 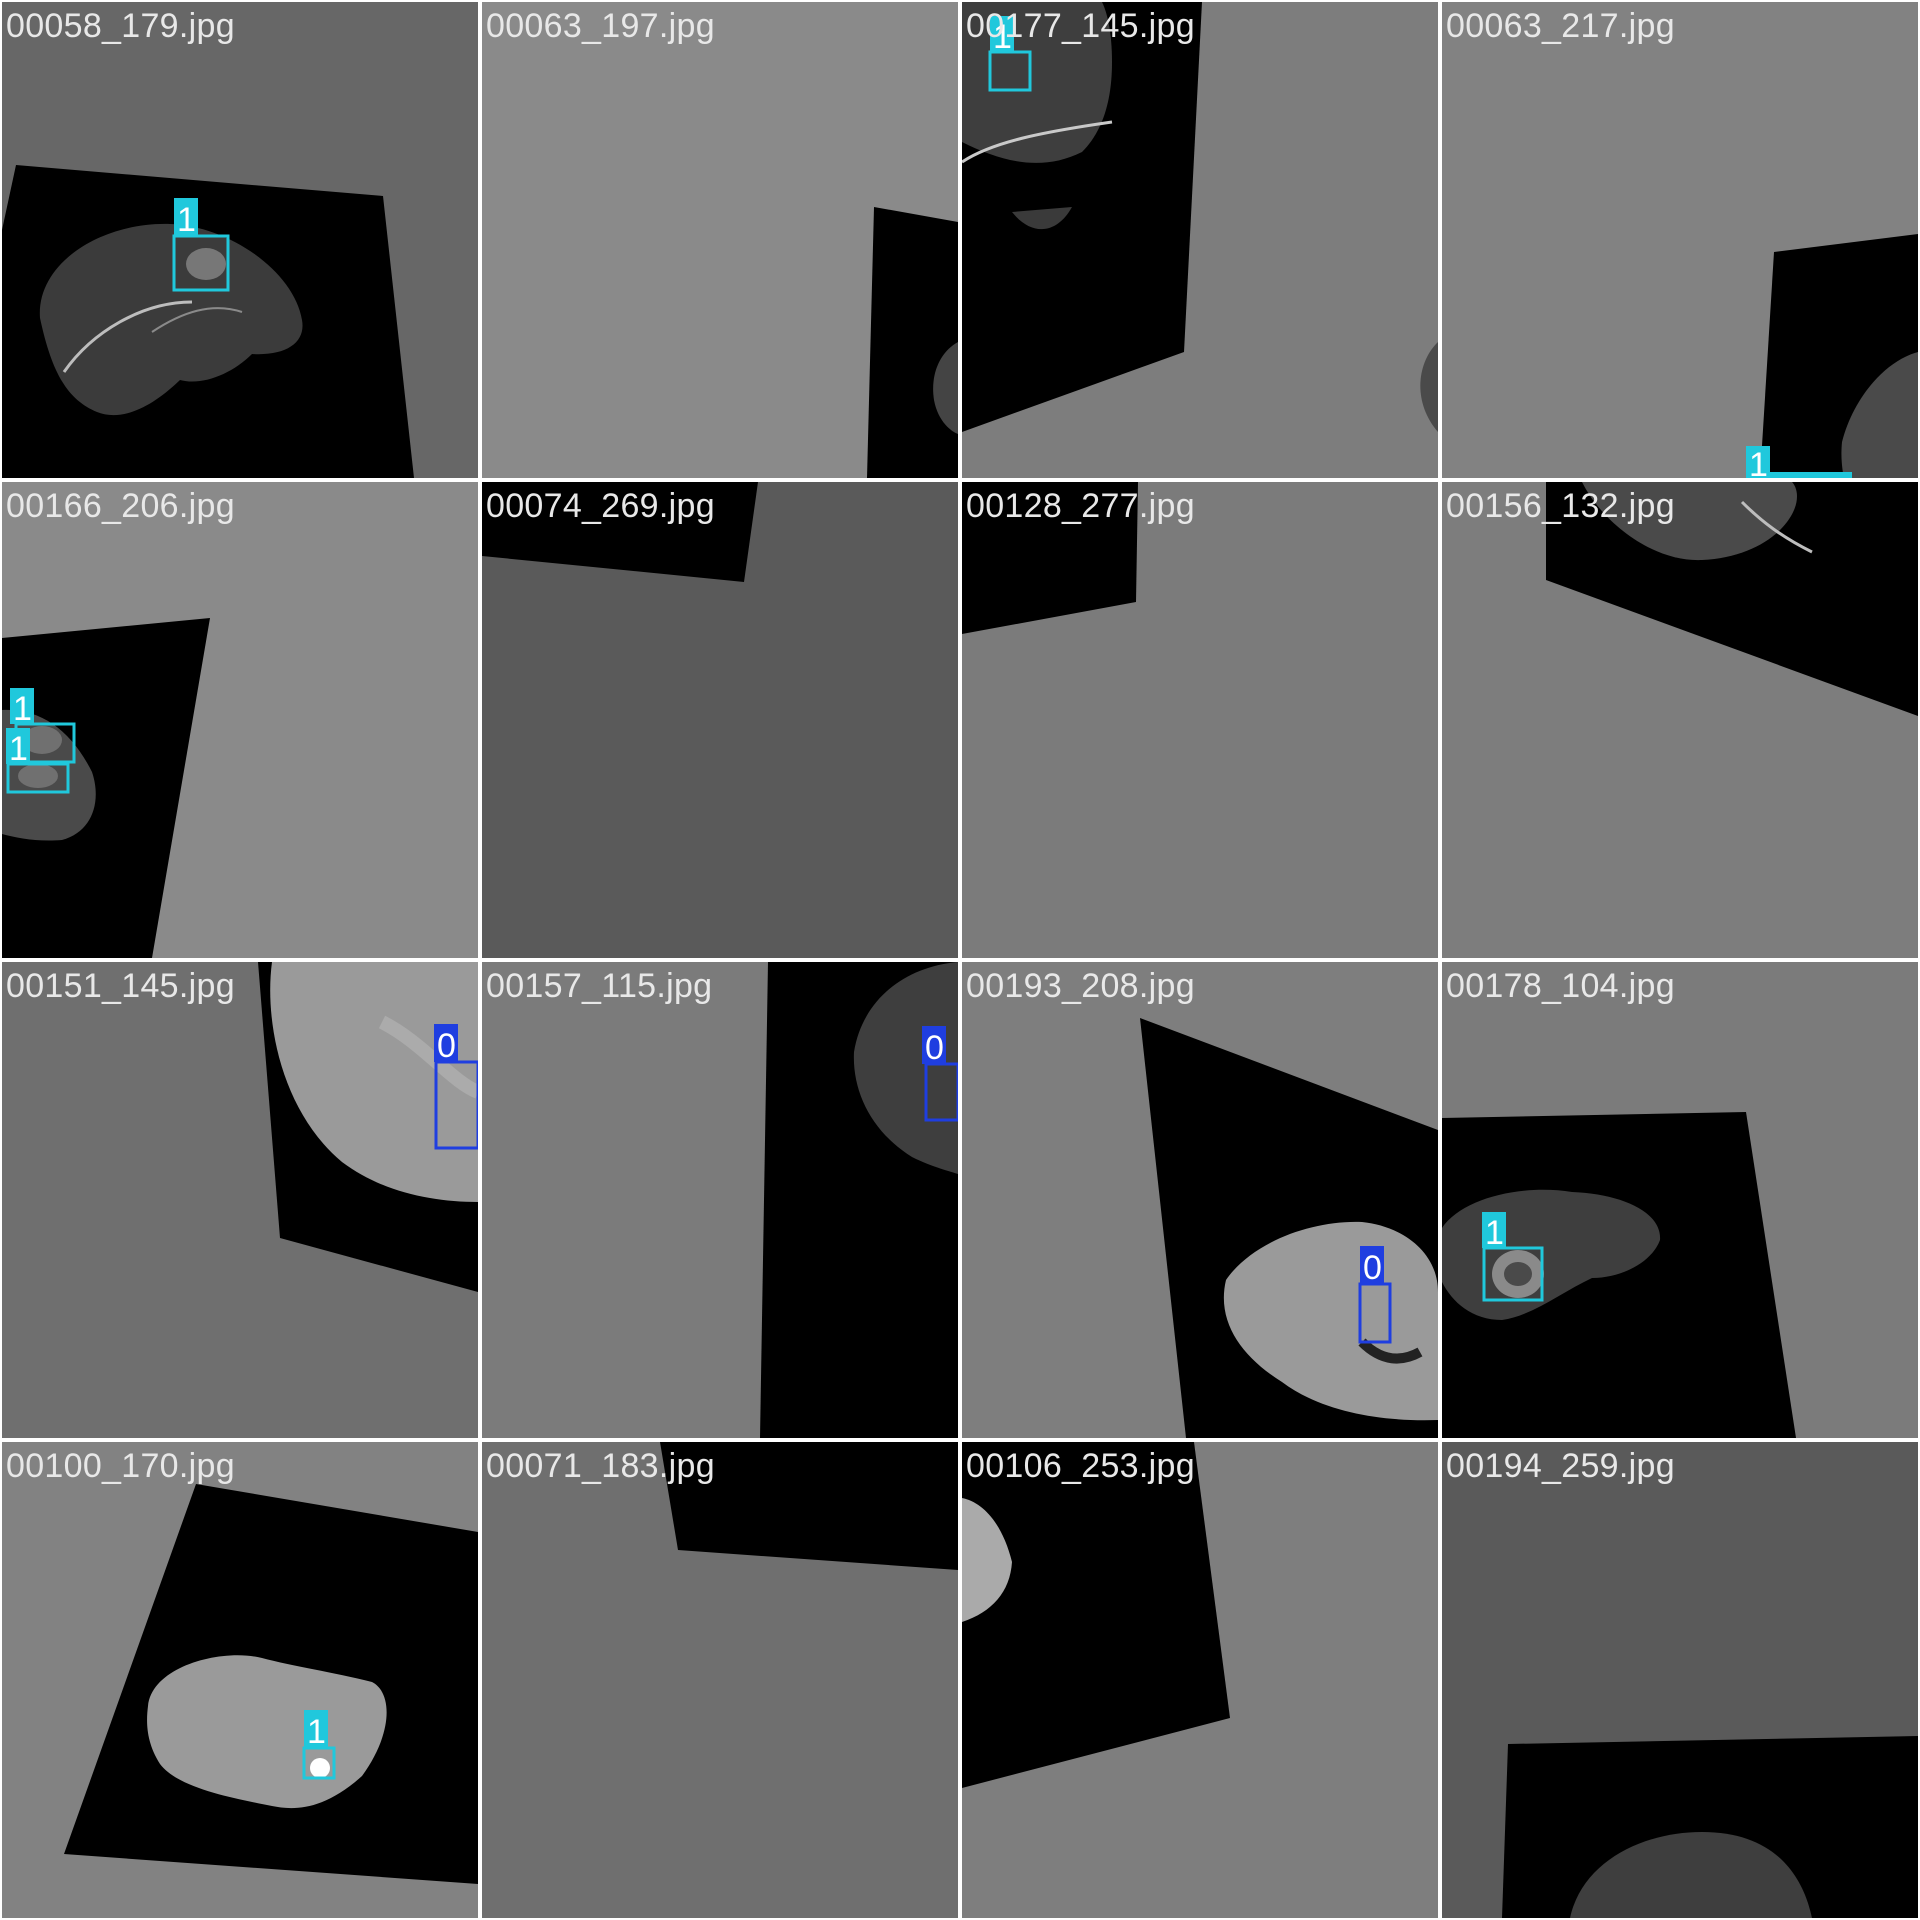 I want to click on image-filename: 00074_269.jpg, so click(x=600, y=506).